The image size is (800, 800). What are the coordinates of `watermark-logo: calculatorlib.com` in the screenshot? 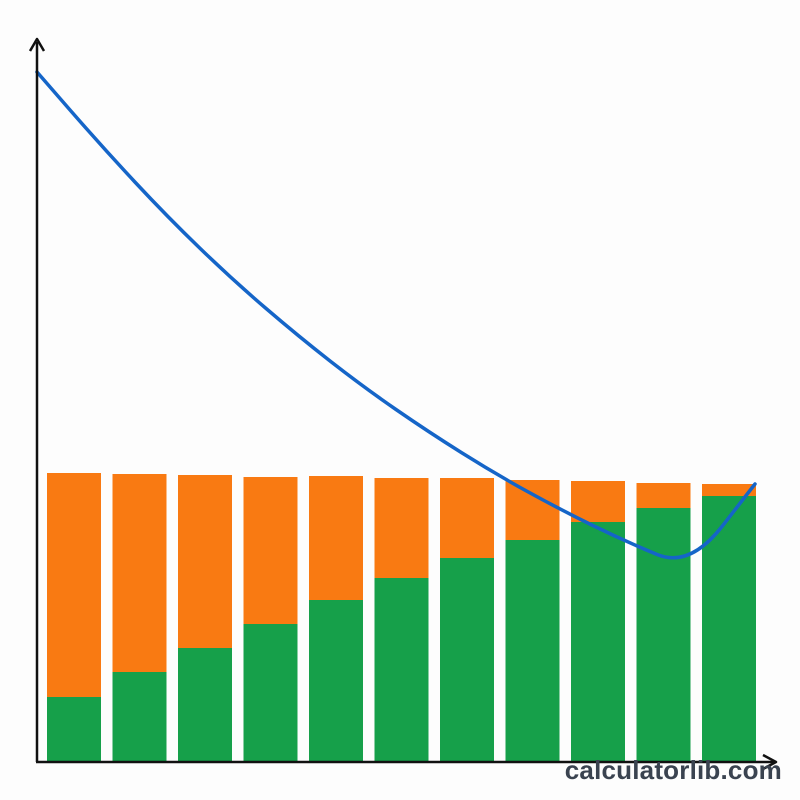 It's located at (673, 770).